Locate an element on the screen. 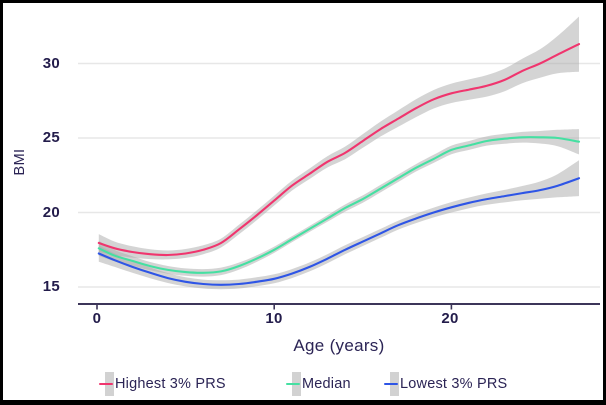  legend-label: Median is located at coordinates (326, 384).